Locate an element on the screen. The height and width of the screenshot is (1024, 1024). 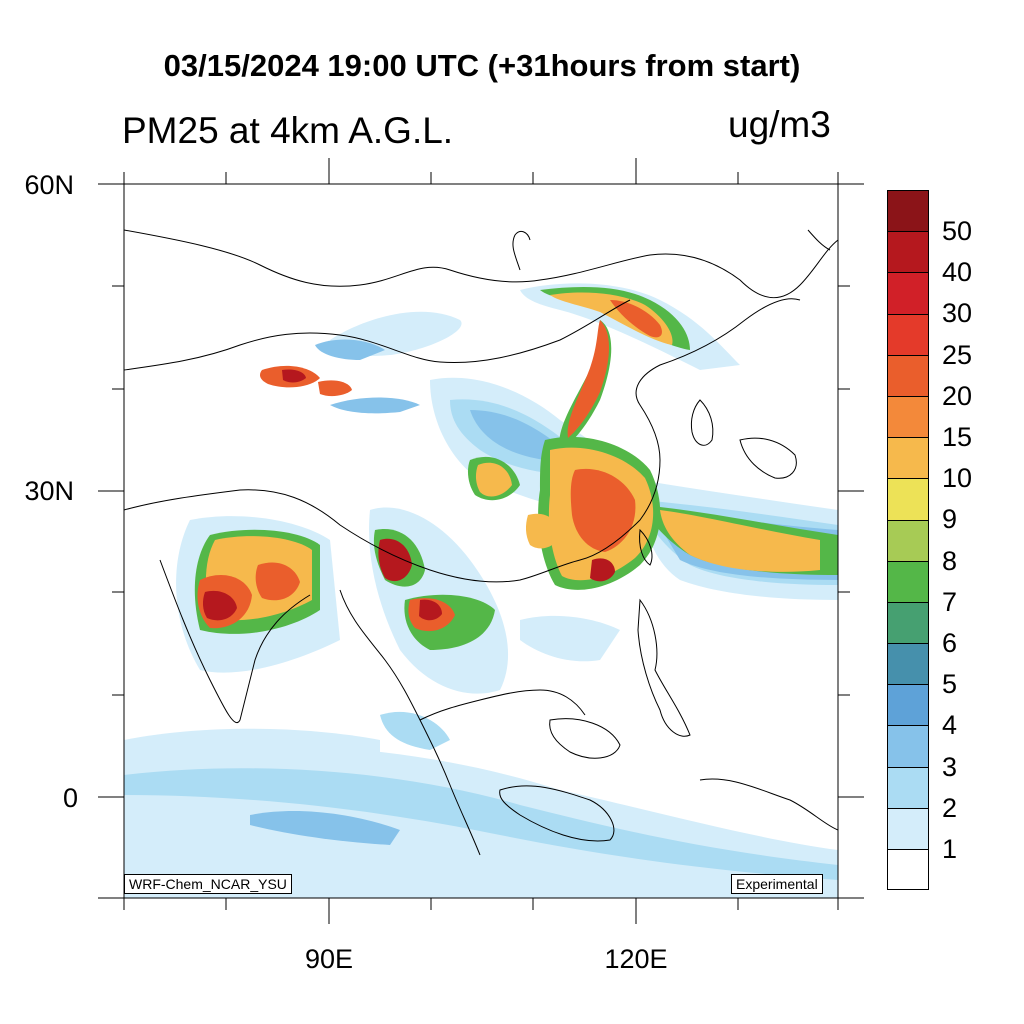
colorbar-tick-label: 7 is located at coordinates (950, 601).